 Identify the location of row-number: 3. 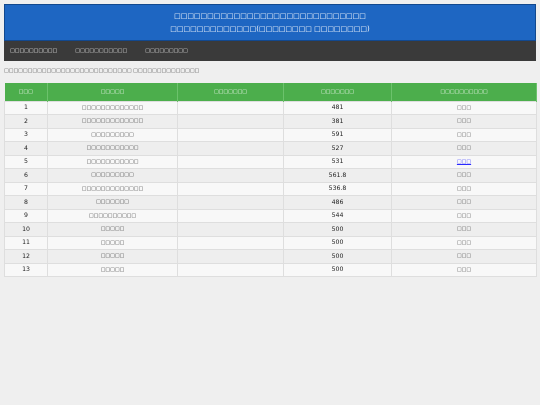
(26, 134).